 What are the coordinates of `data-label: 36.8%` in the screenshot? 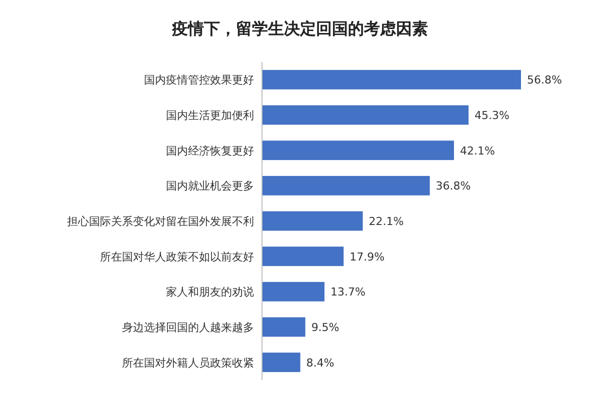 It's located at (453, 186).